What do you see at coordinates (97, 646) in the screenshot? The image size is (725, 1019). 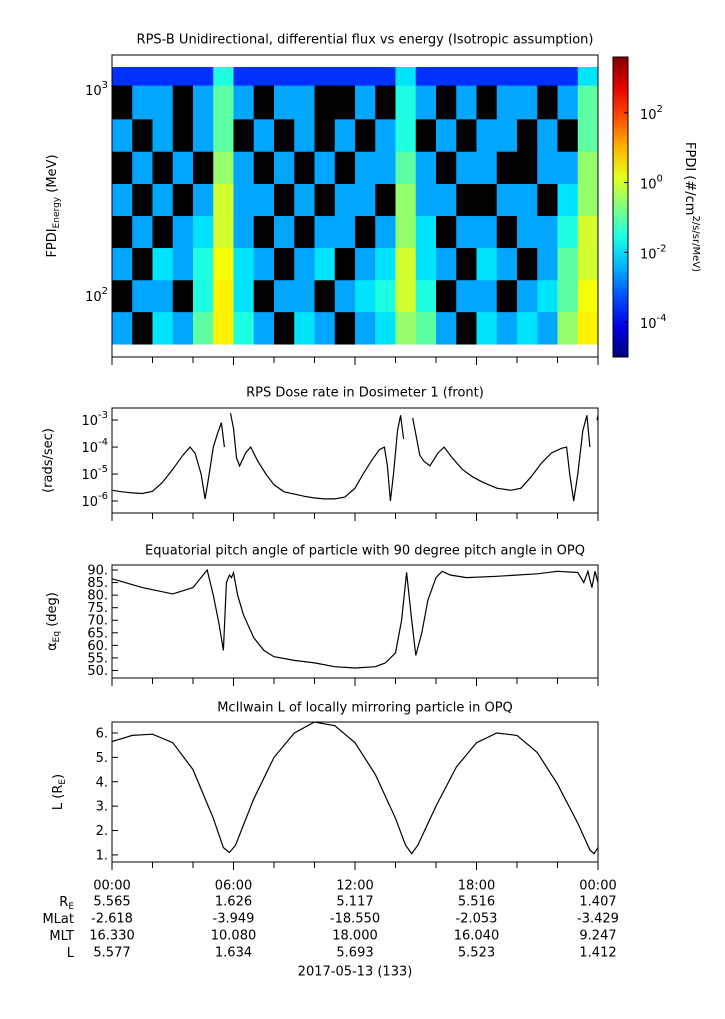 I see `y-tick-label: 60.` at bounding box center [97, 646].